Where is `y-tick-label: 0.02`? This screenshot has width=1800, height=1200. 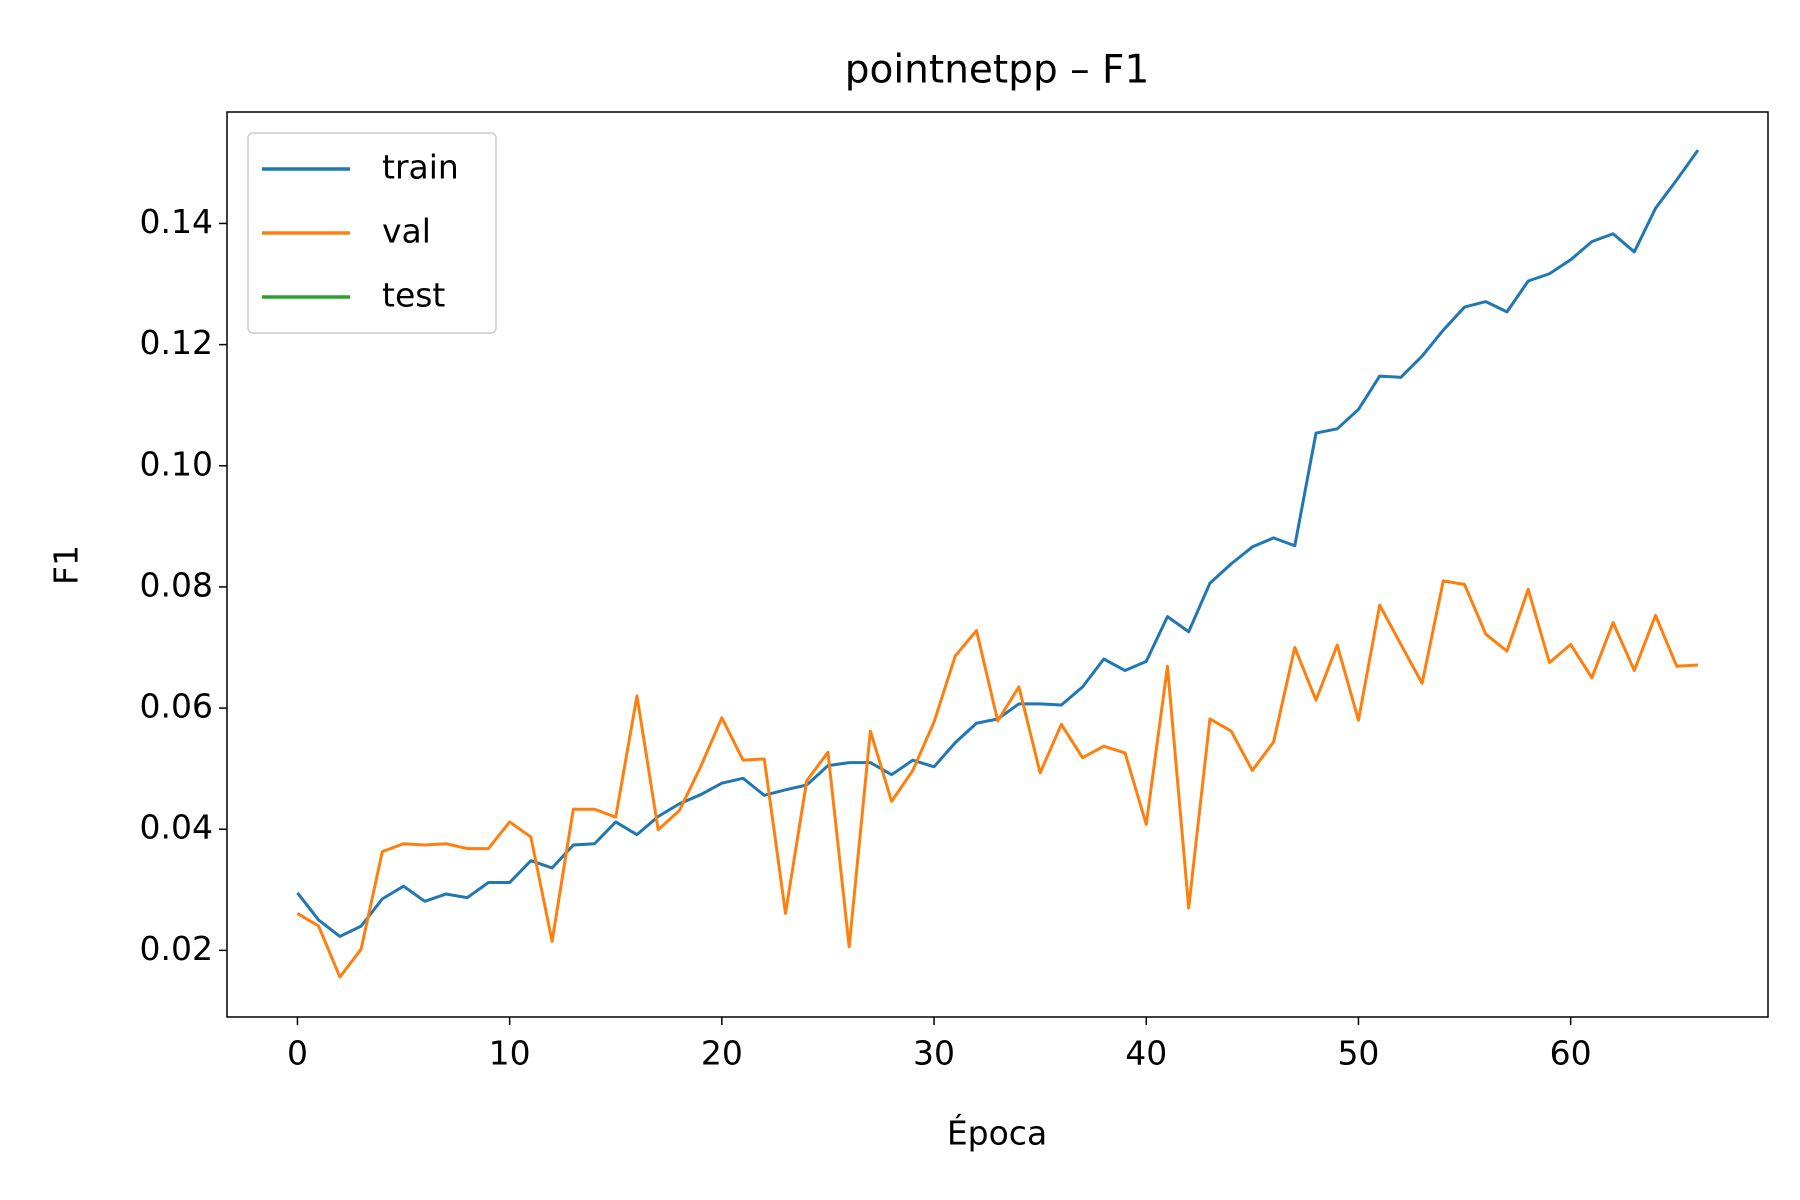 y-tick-label: 0.02 is located at coordinates (176, 948).